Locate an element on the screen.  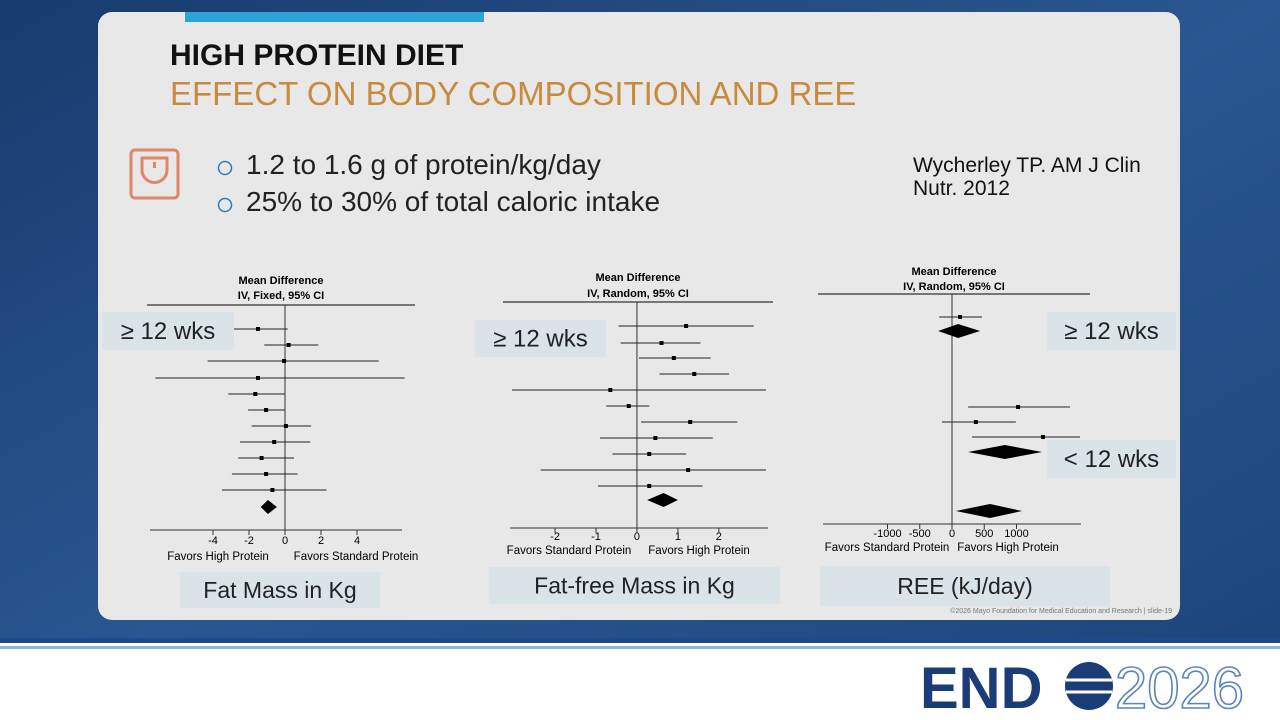
logo-text: END is located at coordinates (981, 688).